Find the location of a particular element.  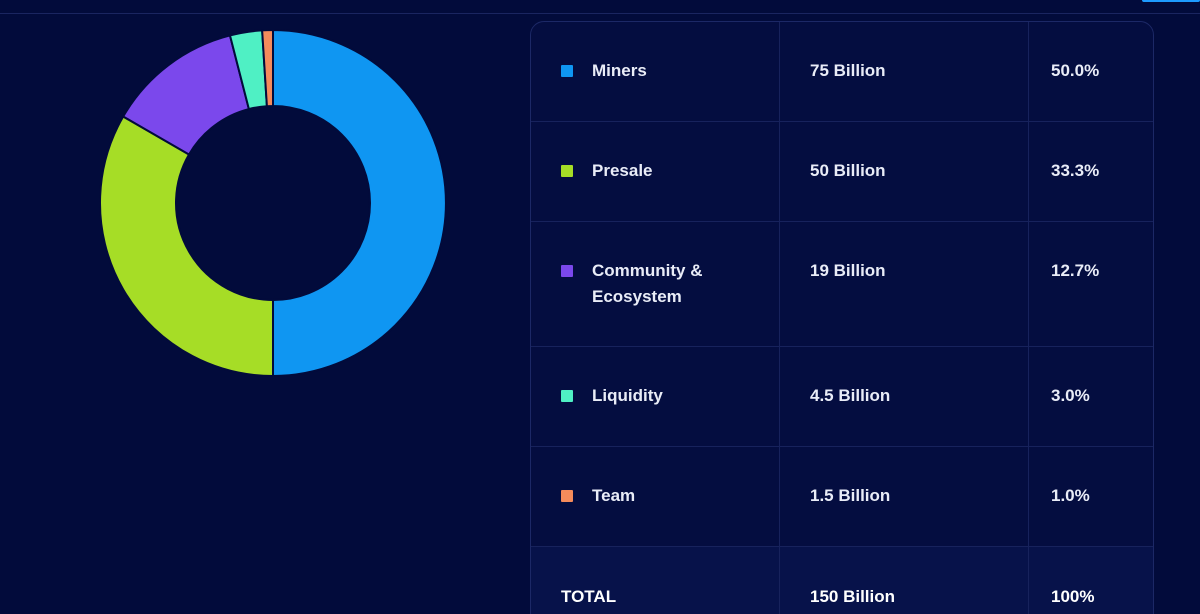

liquidity-swatch-icon is located at coordinates (567, 396).